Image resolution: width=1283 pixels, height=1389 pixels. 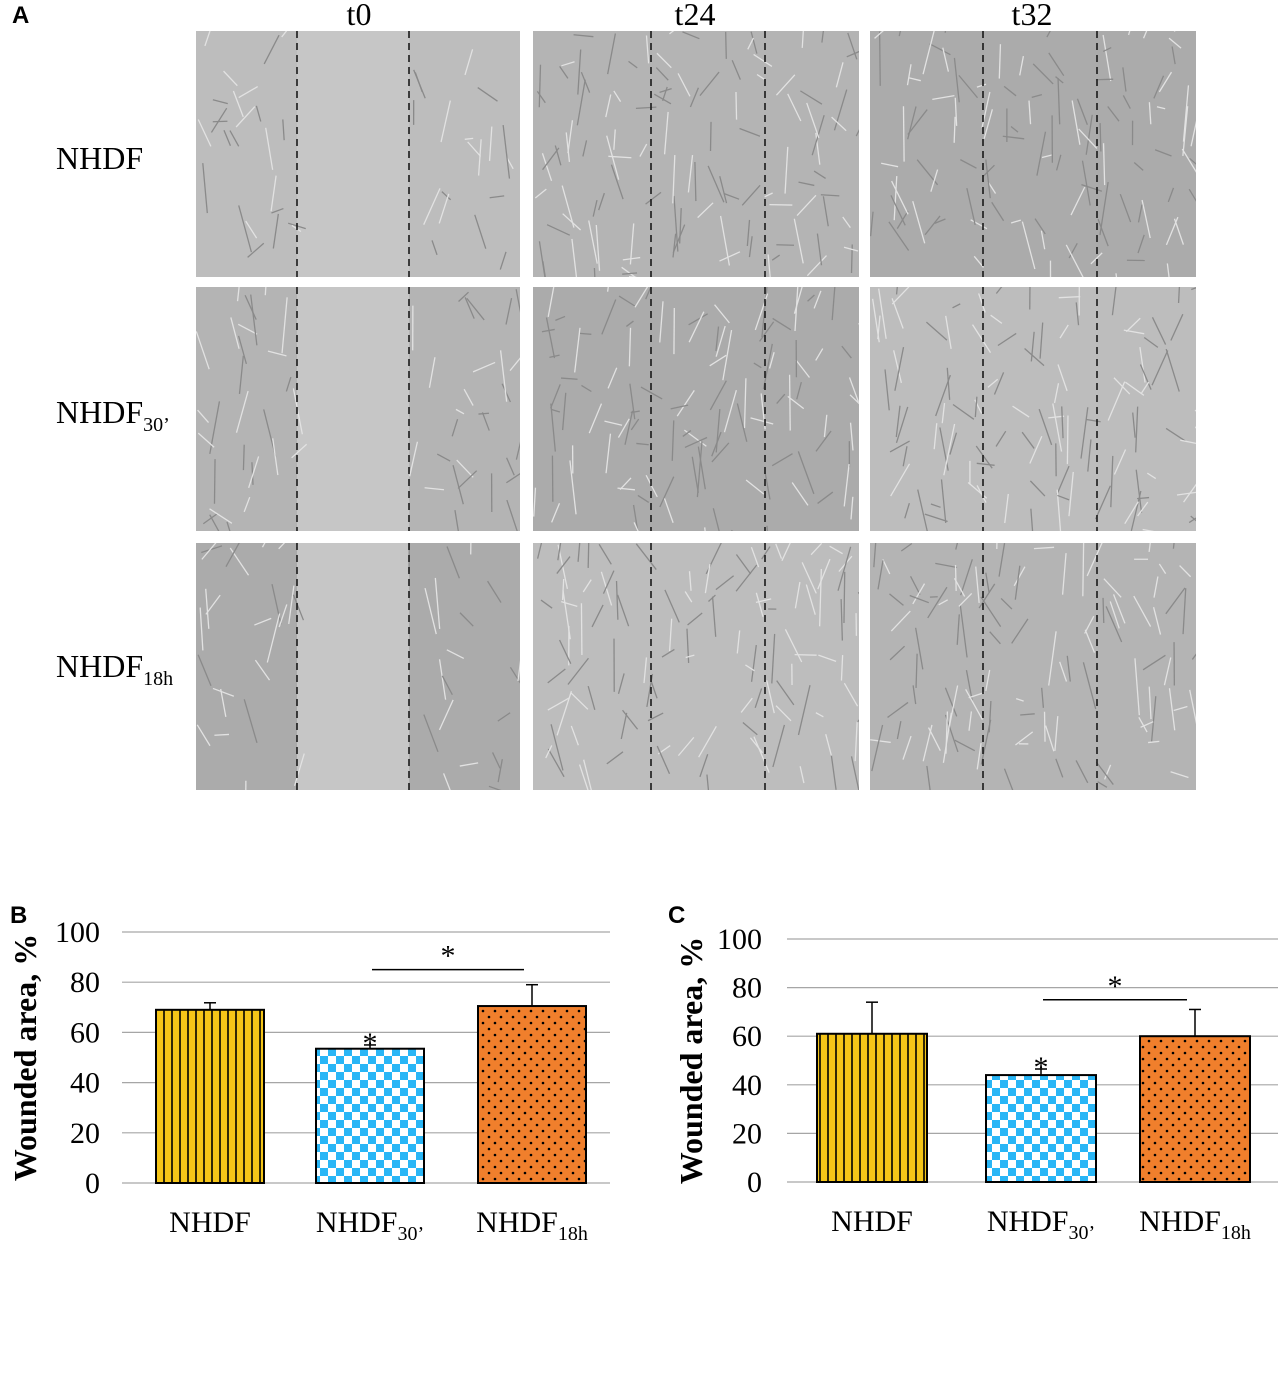 What do you see at coordinates (156, 425) in the screenshot?
I see `row-label-sub: 30’` at bounding box center [156, 425].